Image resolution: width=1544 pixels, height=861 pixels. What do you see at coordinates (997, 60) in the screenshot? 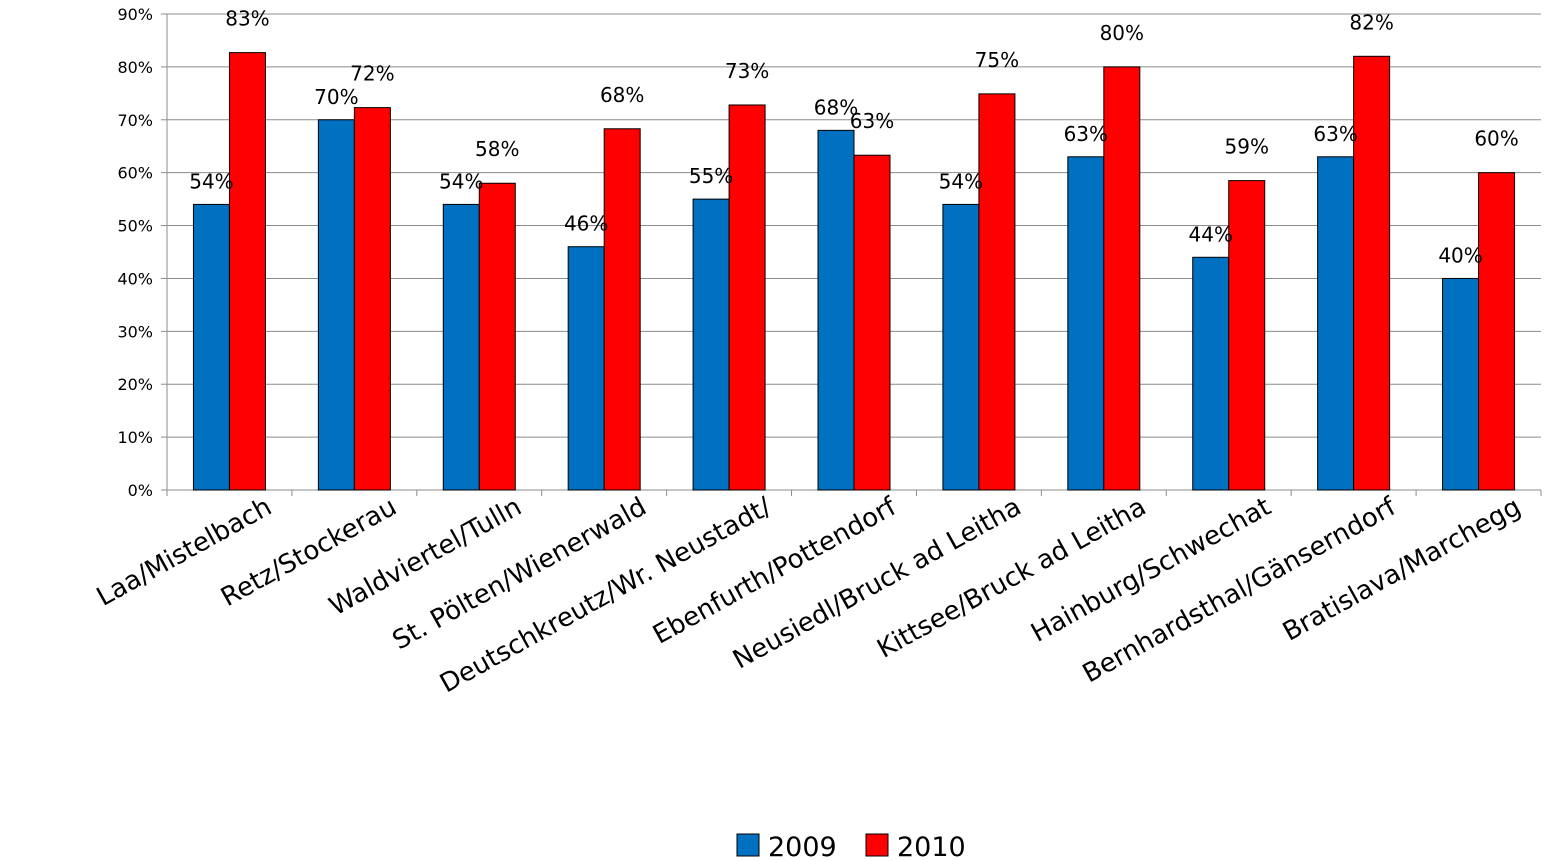
I see `data-label-2010: 75%` at bounding box center [997, 60].